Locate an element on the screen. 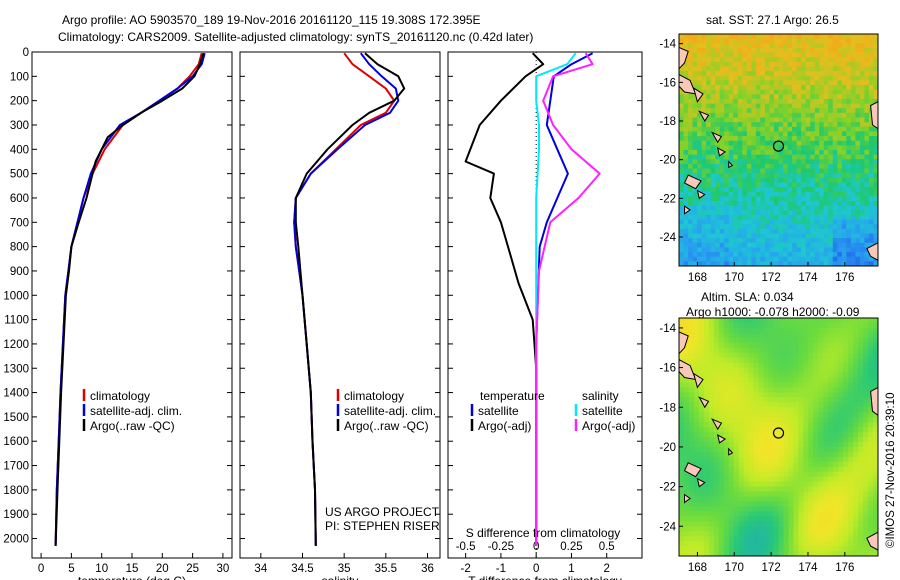 This screenshot has height=580, width=900. depth-tick-label: 1000 is located at coordinates (16, 296).